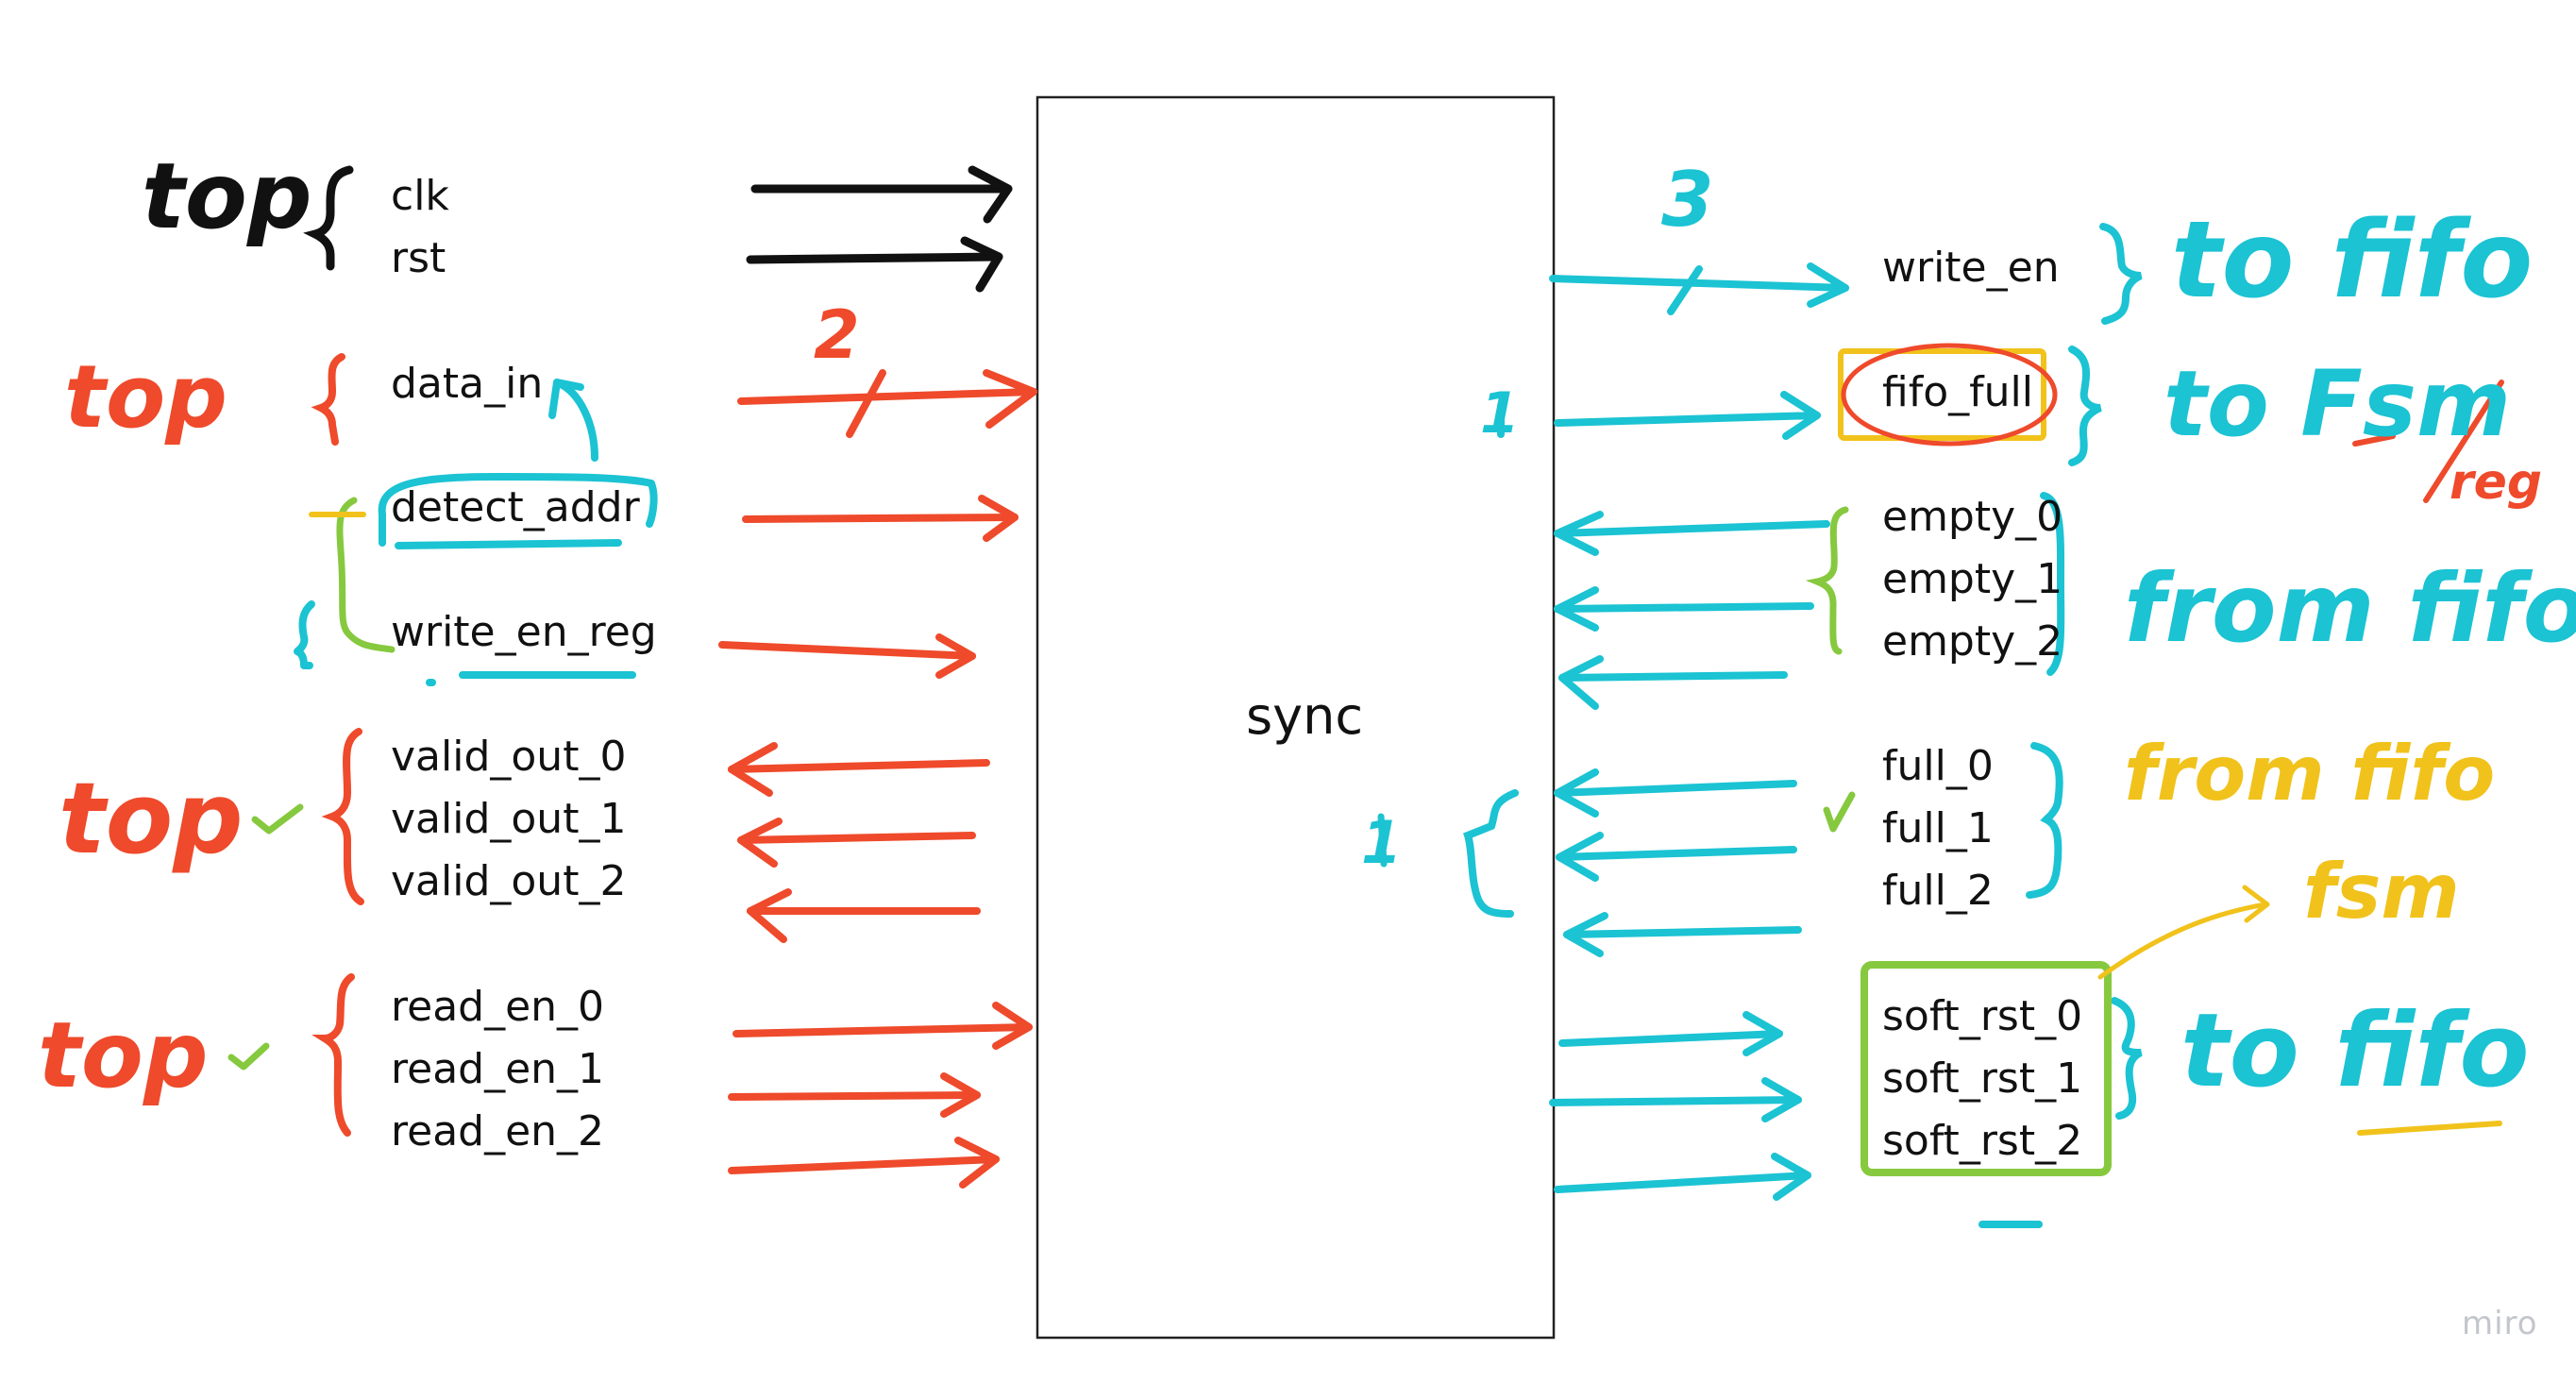  I want to click on one-tick-full, so click(1382, 840).